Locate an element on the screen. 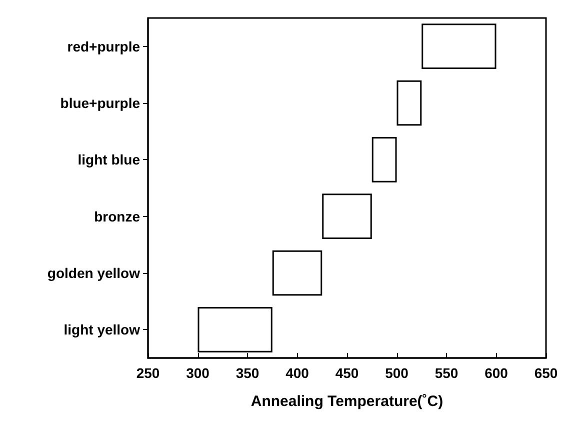 The image size is (574, 428). x-tick-label: 600 is located at coordinates (496, 373).